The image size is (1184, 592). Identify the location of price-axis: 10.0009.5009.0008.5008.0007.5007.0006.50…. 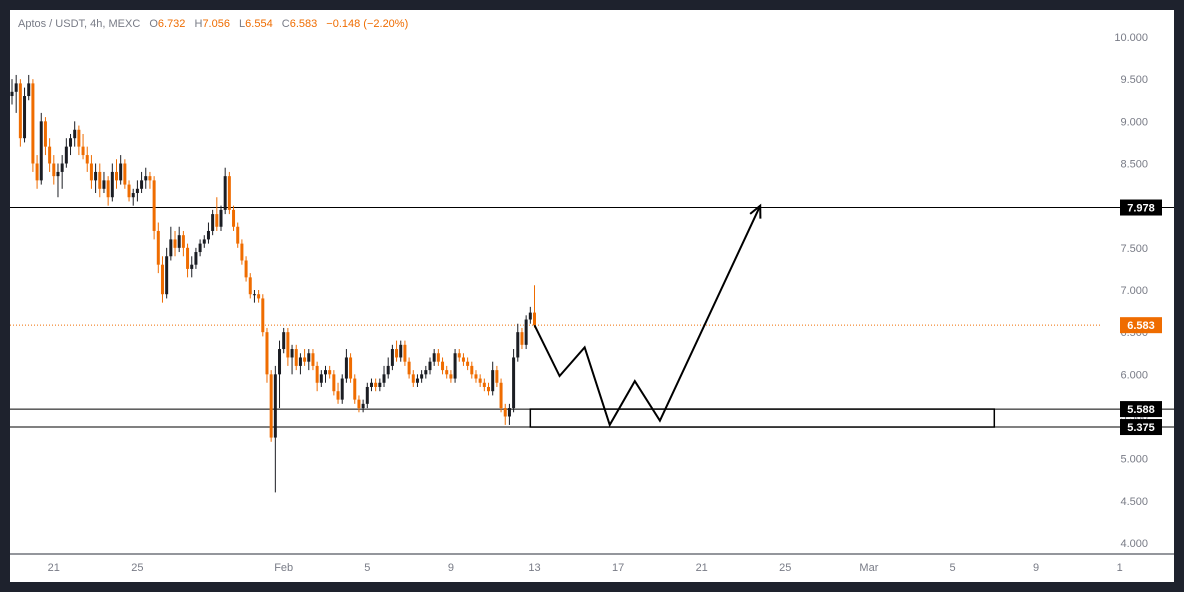
(1138, 291).